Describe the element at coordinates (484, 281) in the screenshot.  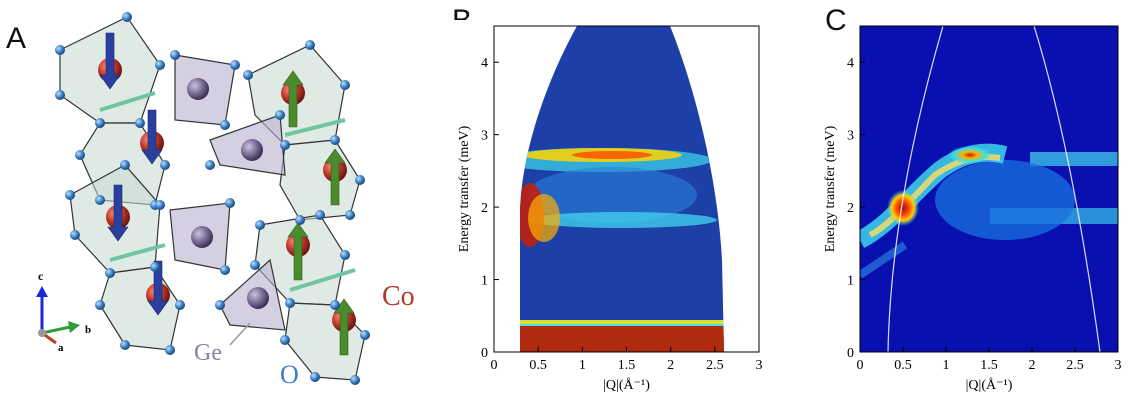
I see `chart-b-ytick-label: 1` at that location.